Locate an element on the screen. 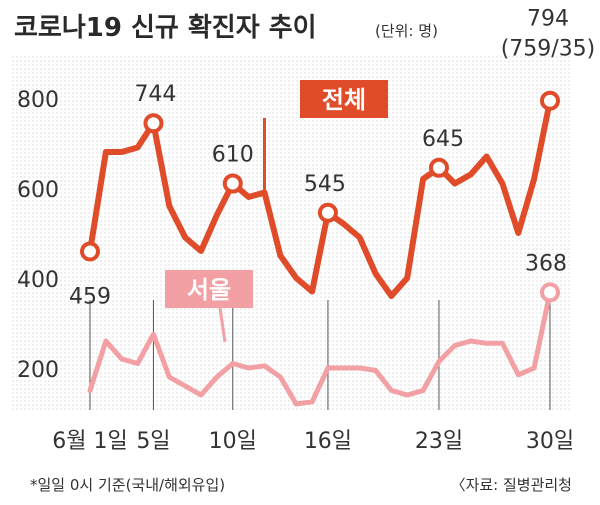 The height and width of the screenshot is (505, 600). data-label-0-5-line-0: 794 is located at coordinates (548, 19).